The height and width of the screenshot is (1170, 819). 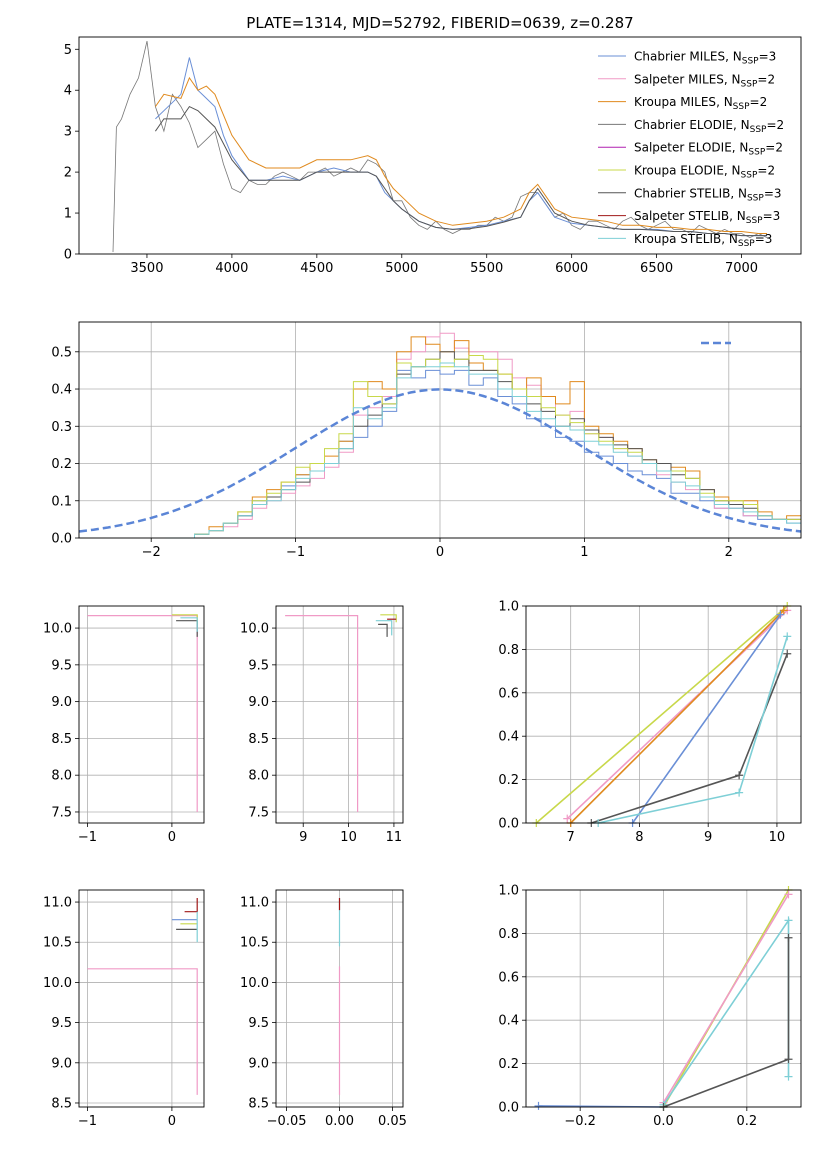 I want to click on histogram-series-line, so click(x=483, y=450).